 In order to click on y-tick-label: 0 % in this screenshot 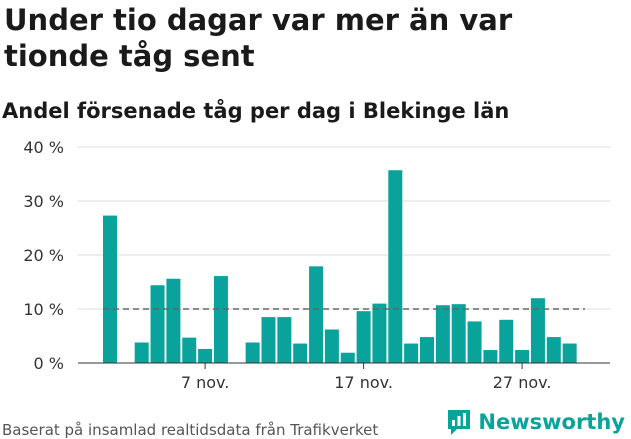, I will do `click(49, 363)`.